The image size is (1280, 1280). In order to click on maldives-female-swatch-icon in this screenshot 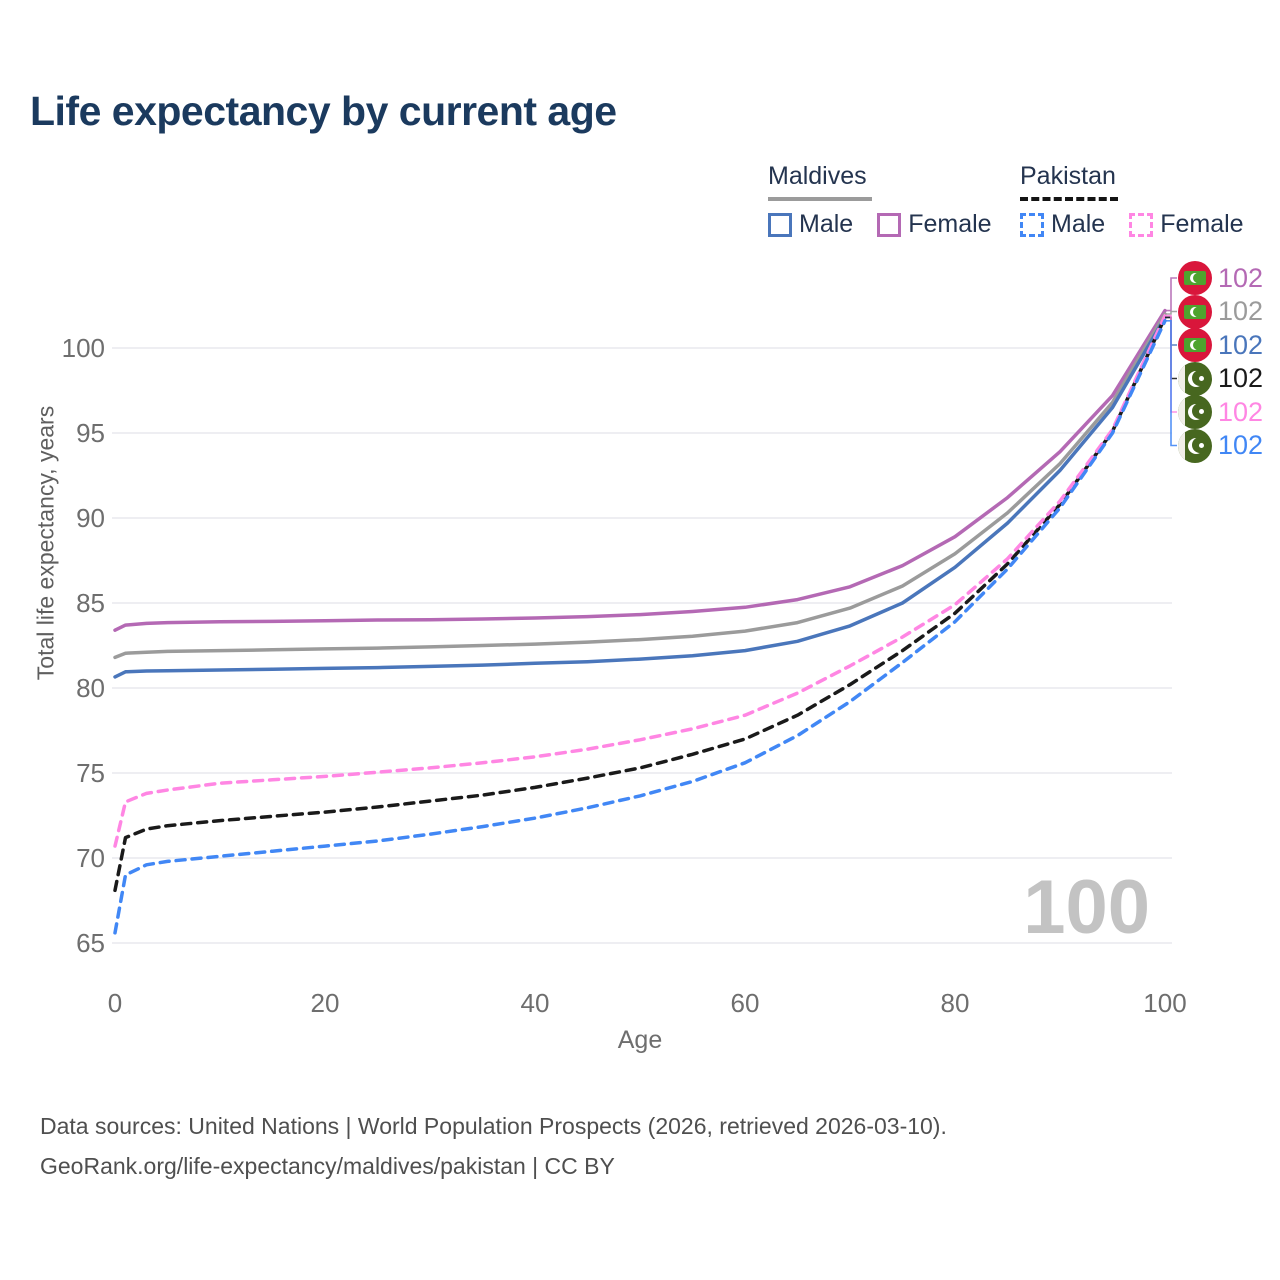, I will do `click(889, 224)`.